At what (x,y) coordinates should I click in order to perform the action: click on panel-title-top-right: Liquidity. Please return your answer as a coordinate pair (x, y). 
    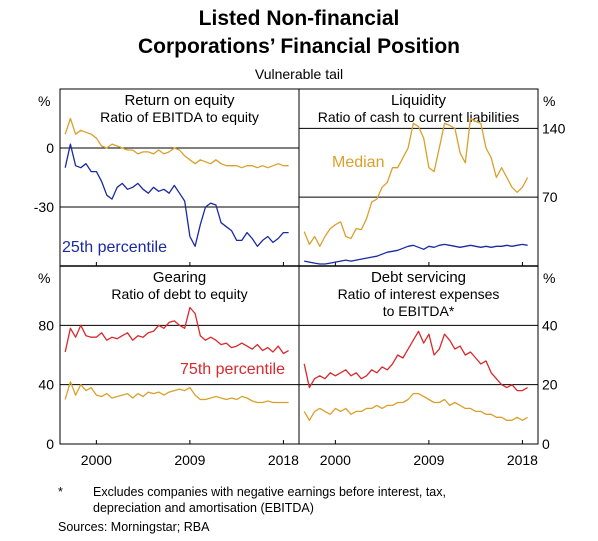
    Looking at the image, I should click on (419, 100).